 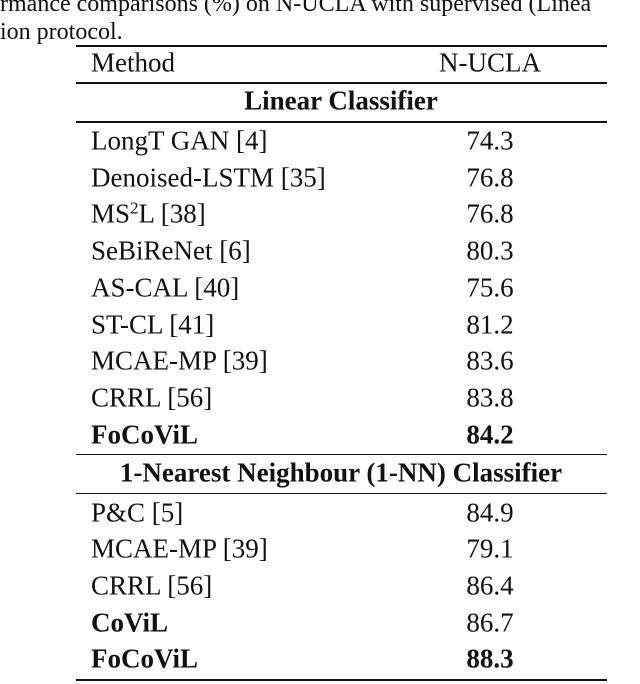 I want to click on value-cell: 83.8, so click(x=490, y=397).